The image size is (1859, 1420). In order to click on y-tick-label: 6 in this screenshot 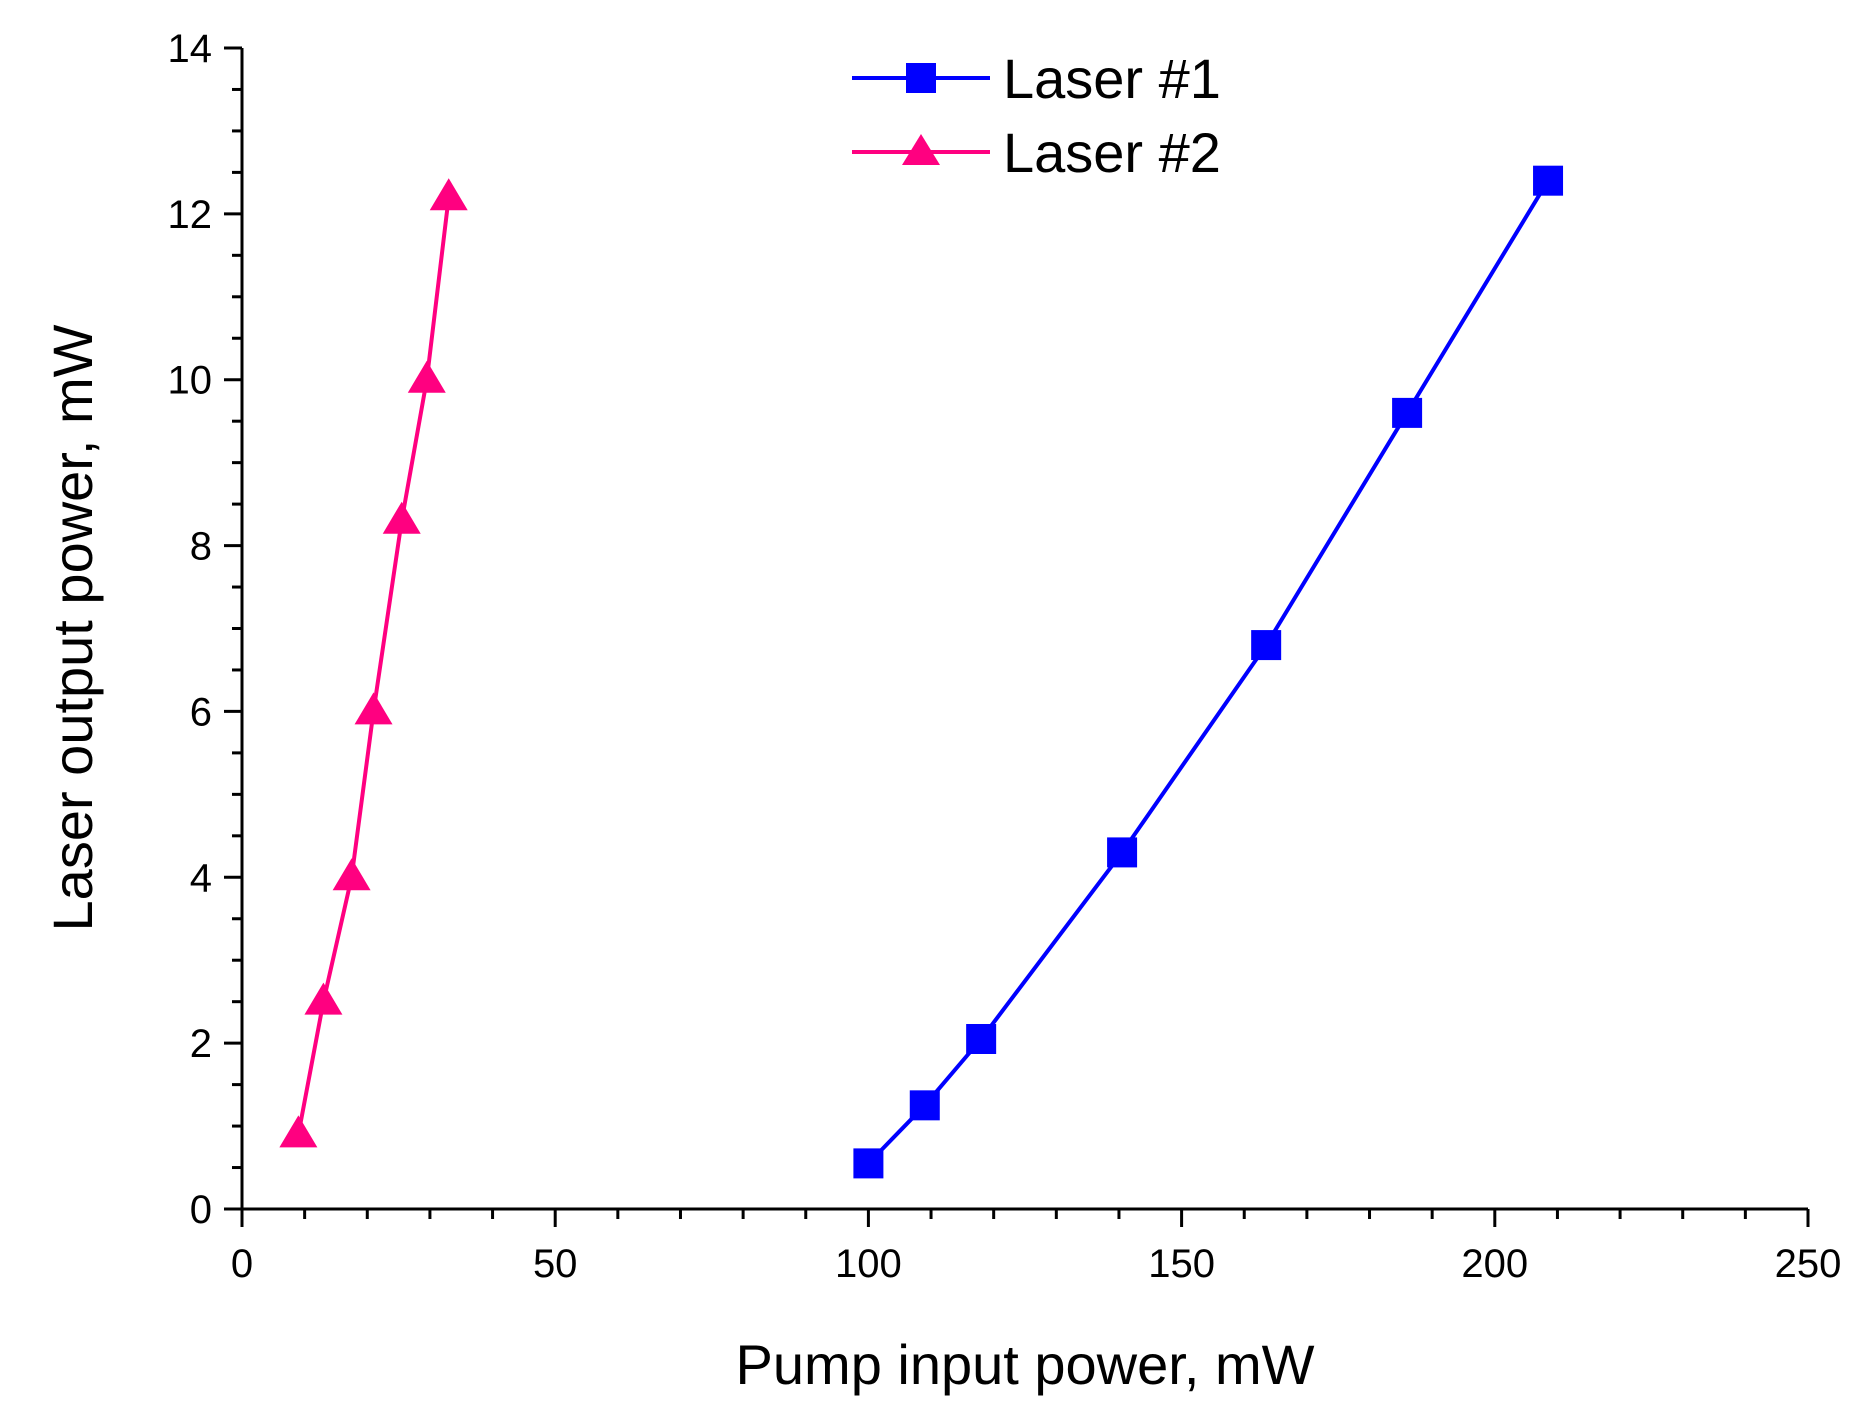, I will do `click(201, 712)`.